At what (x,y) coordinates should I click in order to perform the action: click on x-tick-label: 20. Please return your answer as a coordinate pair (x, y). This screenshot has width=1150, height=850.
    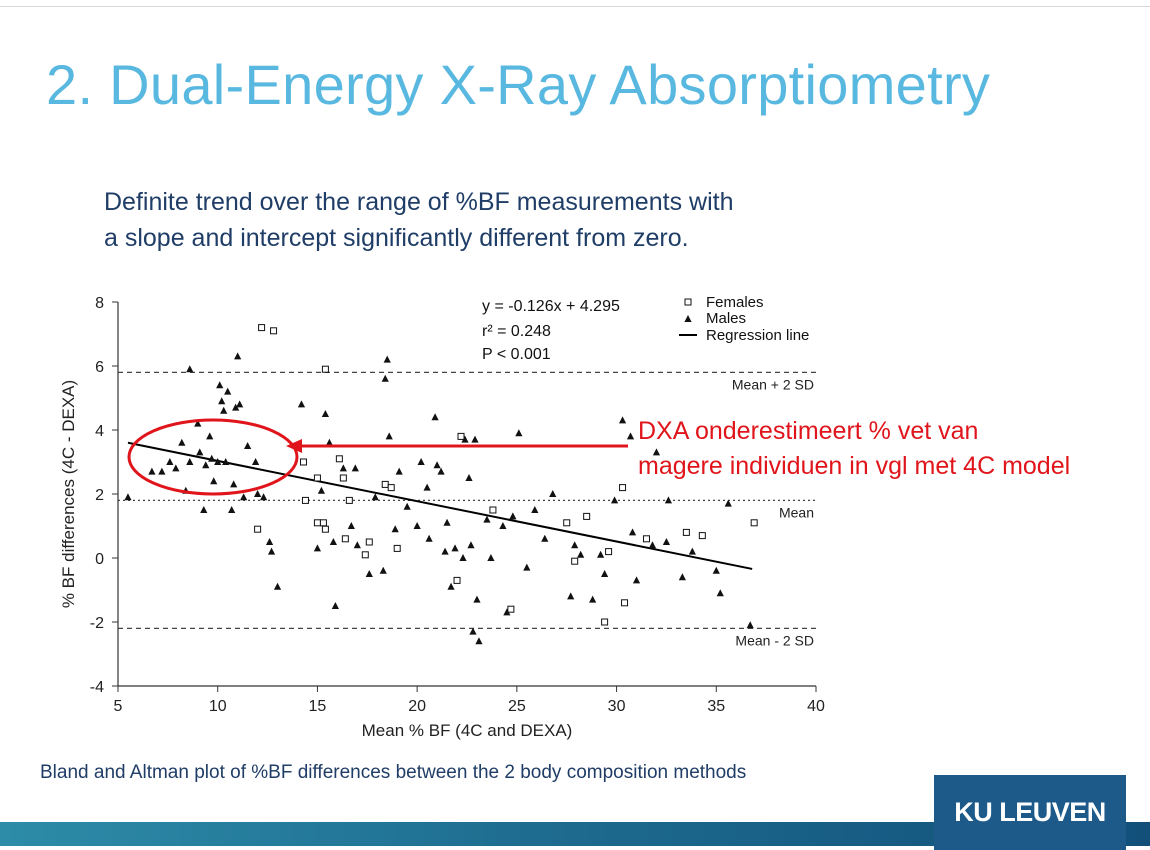
    Looking at the image, I should click on (417, 706).